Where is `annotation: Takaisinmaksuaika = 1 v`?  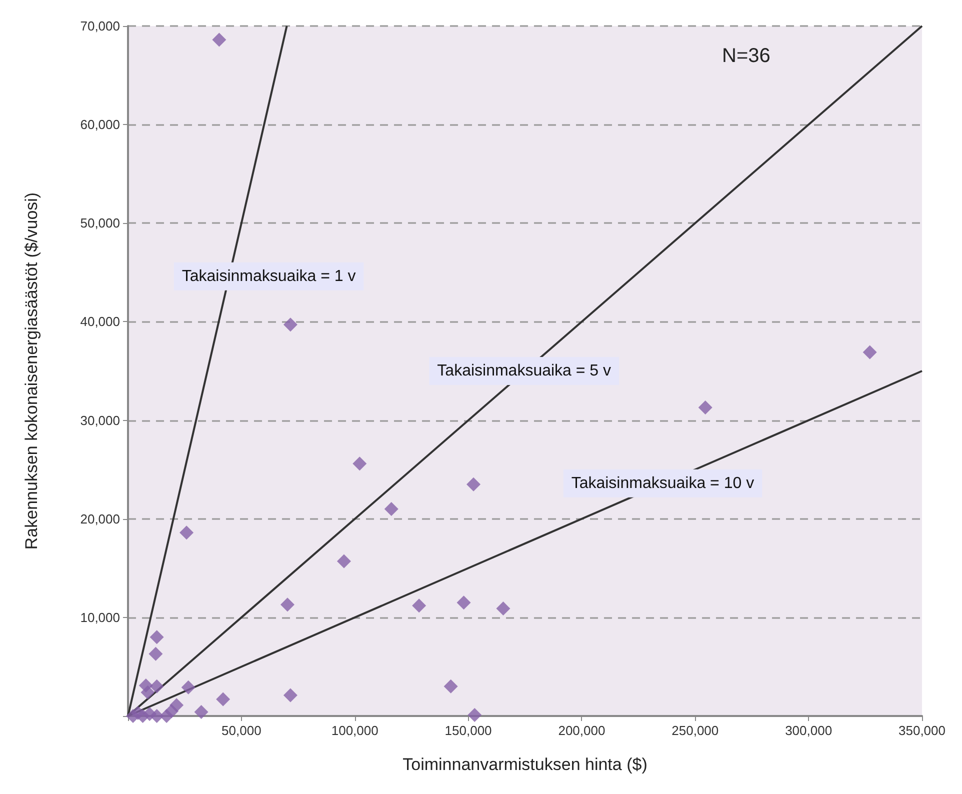 annotation: Takaisinmaksuaika = 1 v is located at coordinates (269, 276).